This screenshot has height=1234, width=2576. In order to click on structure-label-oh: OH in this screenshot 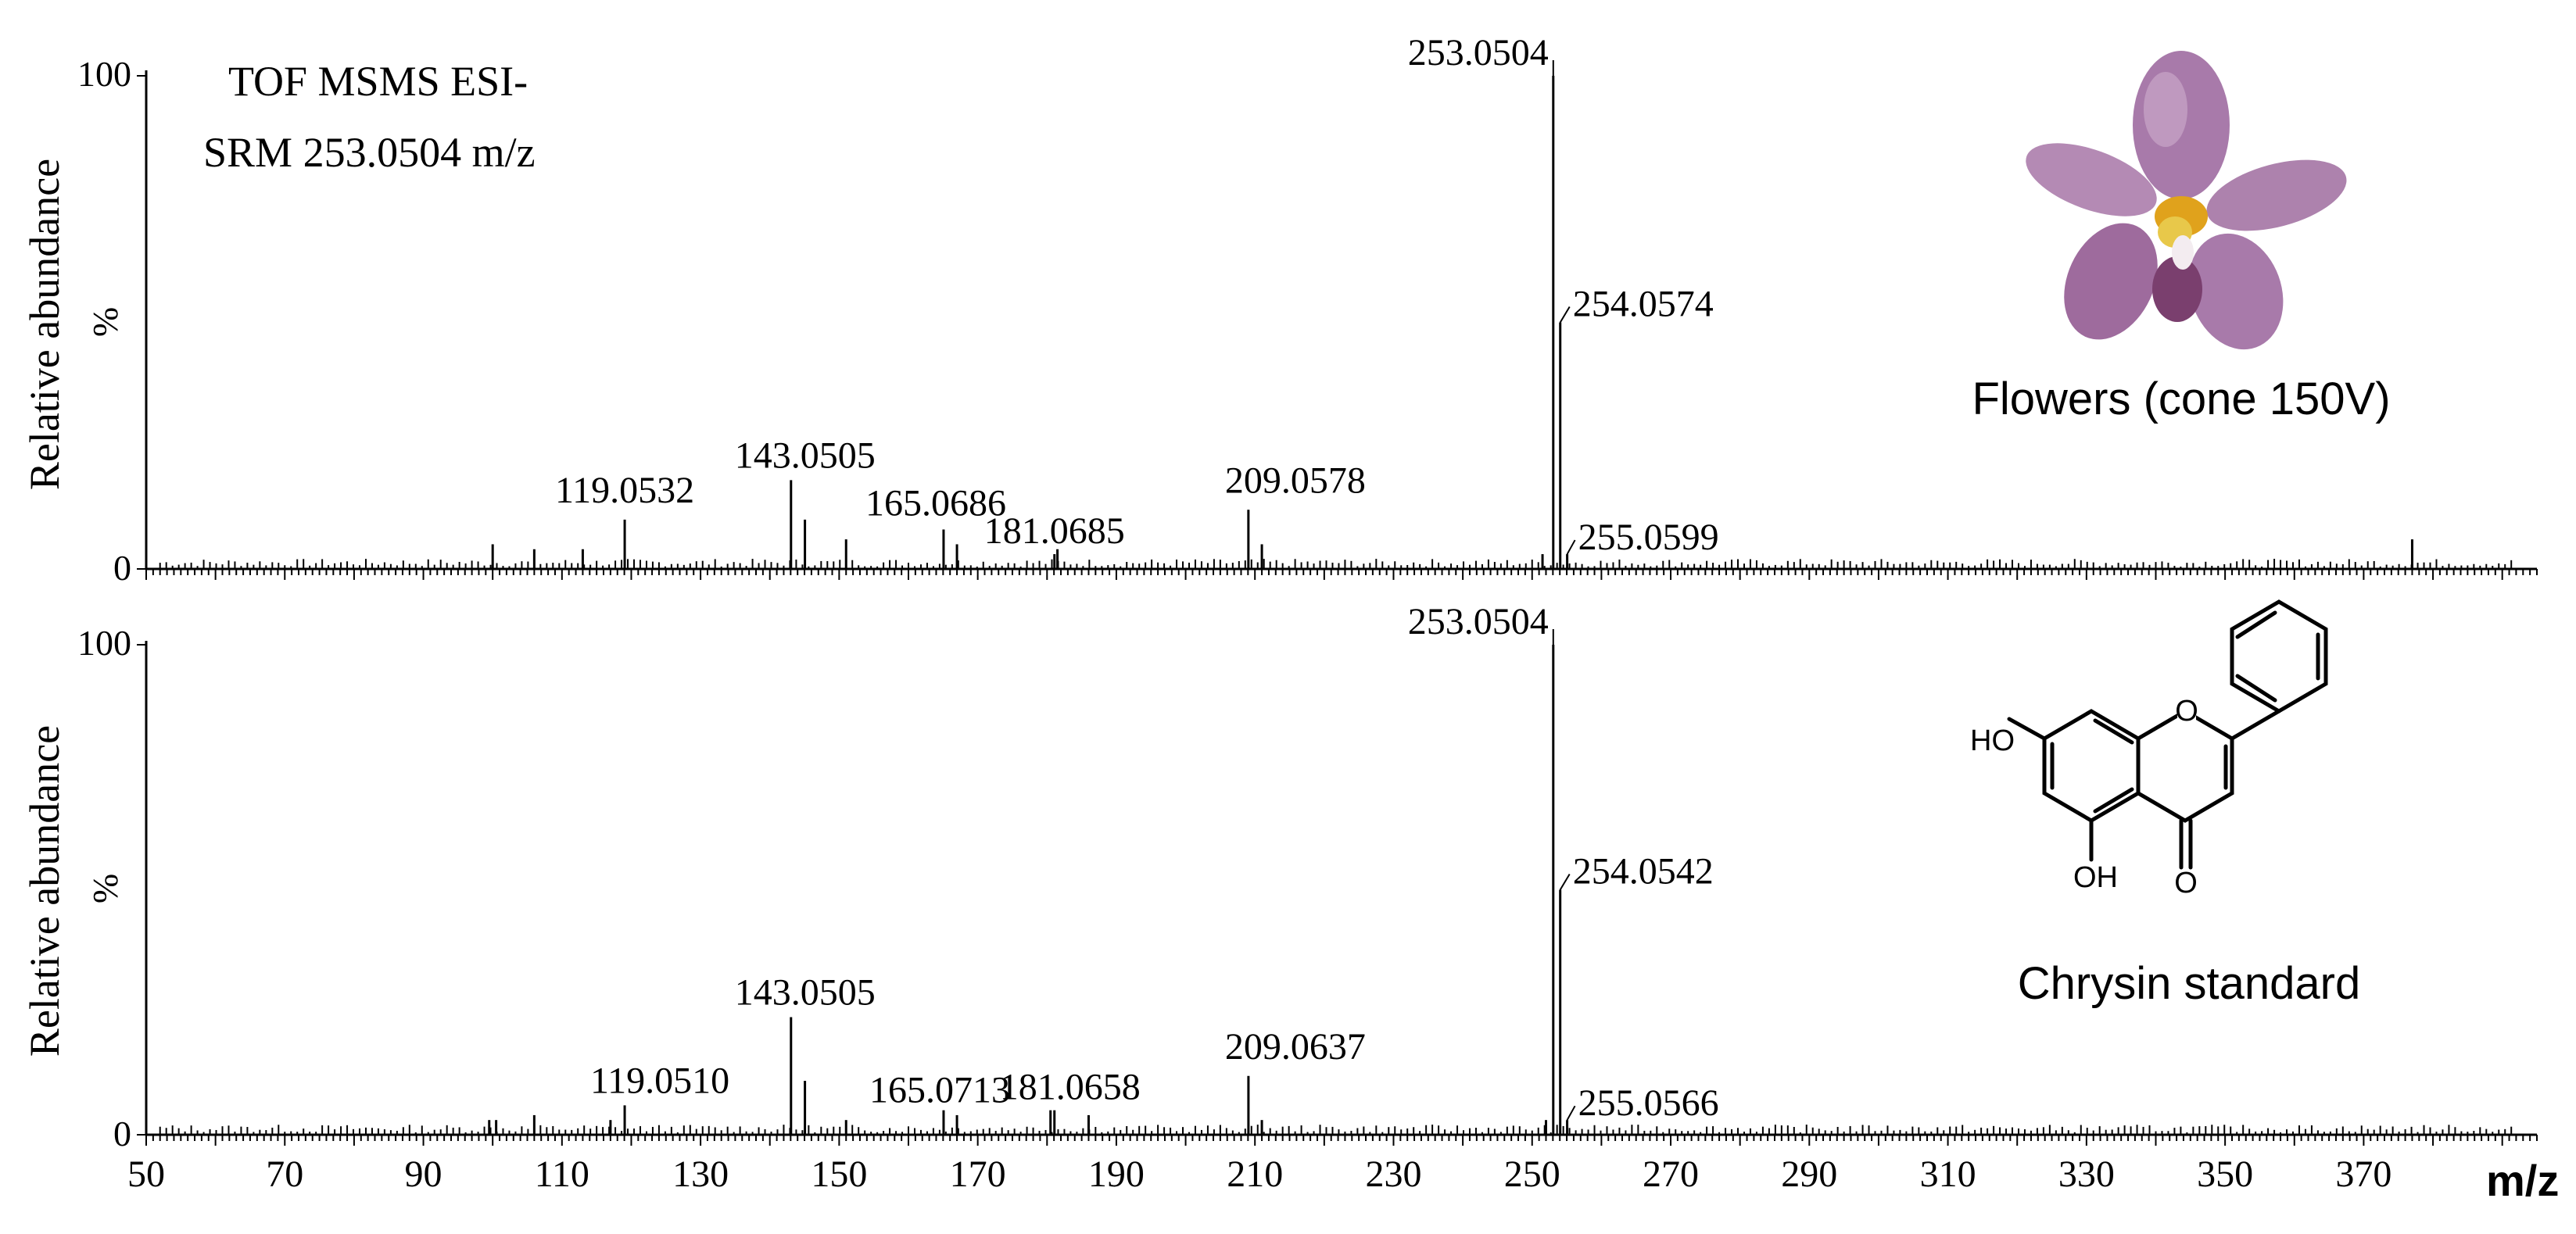, I will do `click(2095, 877)`.